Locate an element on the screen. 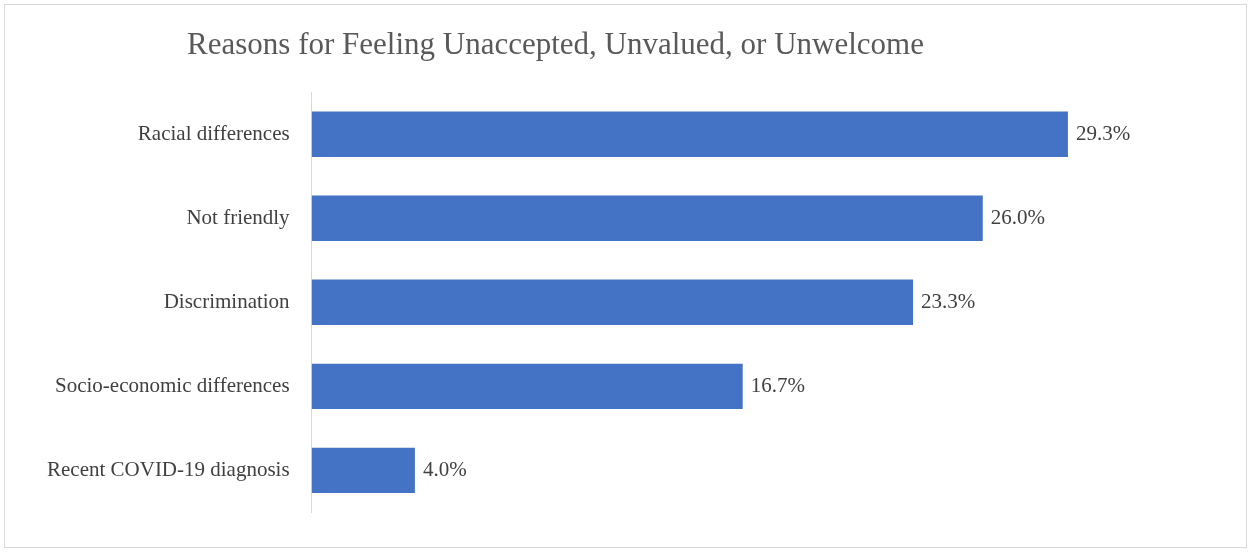 The image size is (1253, 554). data-label: 16.7% is located at coordinates (777, 384).